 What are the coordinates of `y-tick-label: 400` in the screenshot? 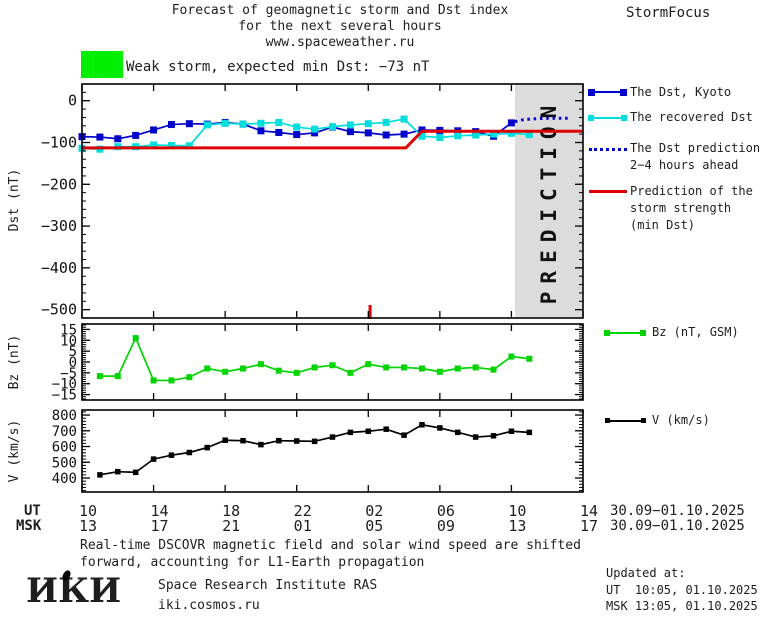 It's located at (64, 479).